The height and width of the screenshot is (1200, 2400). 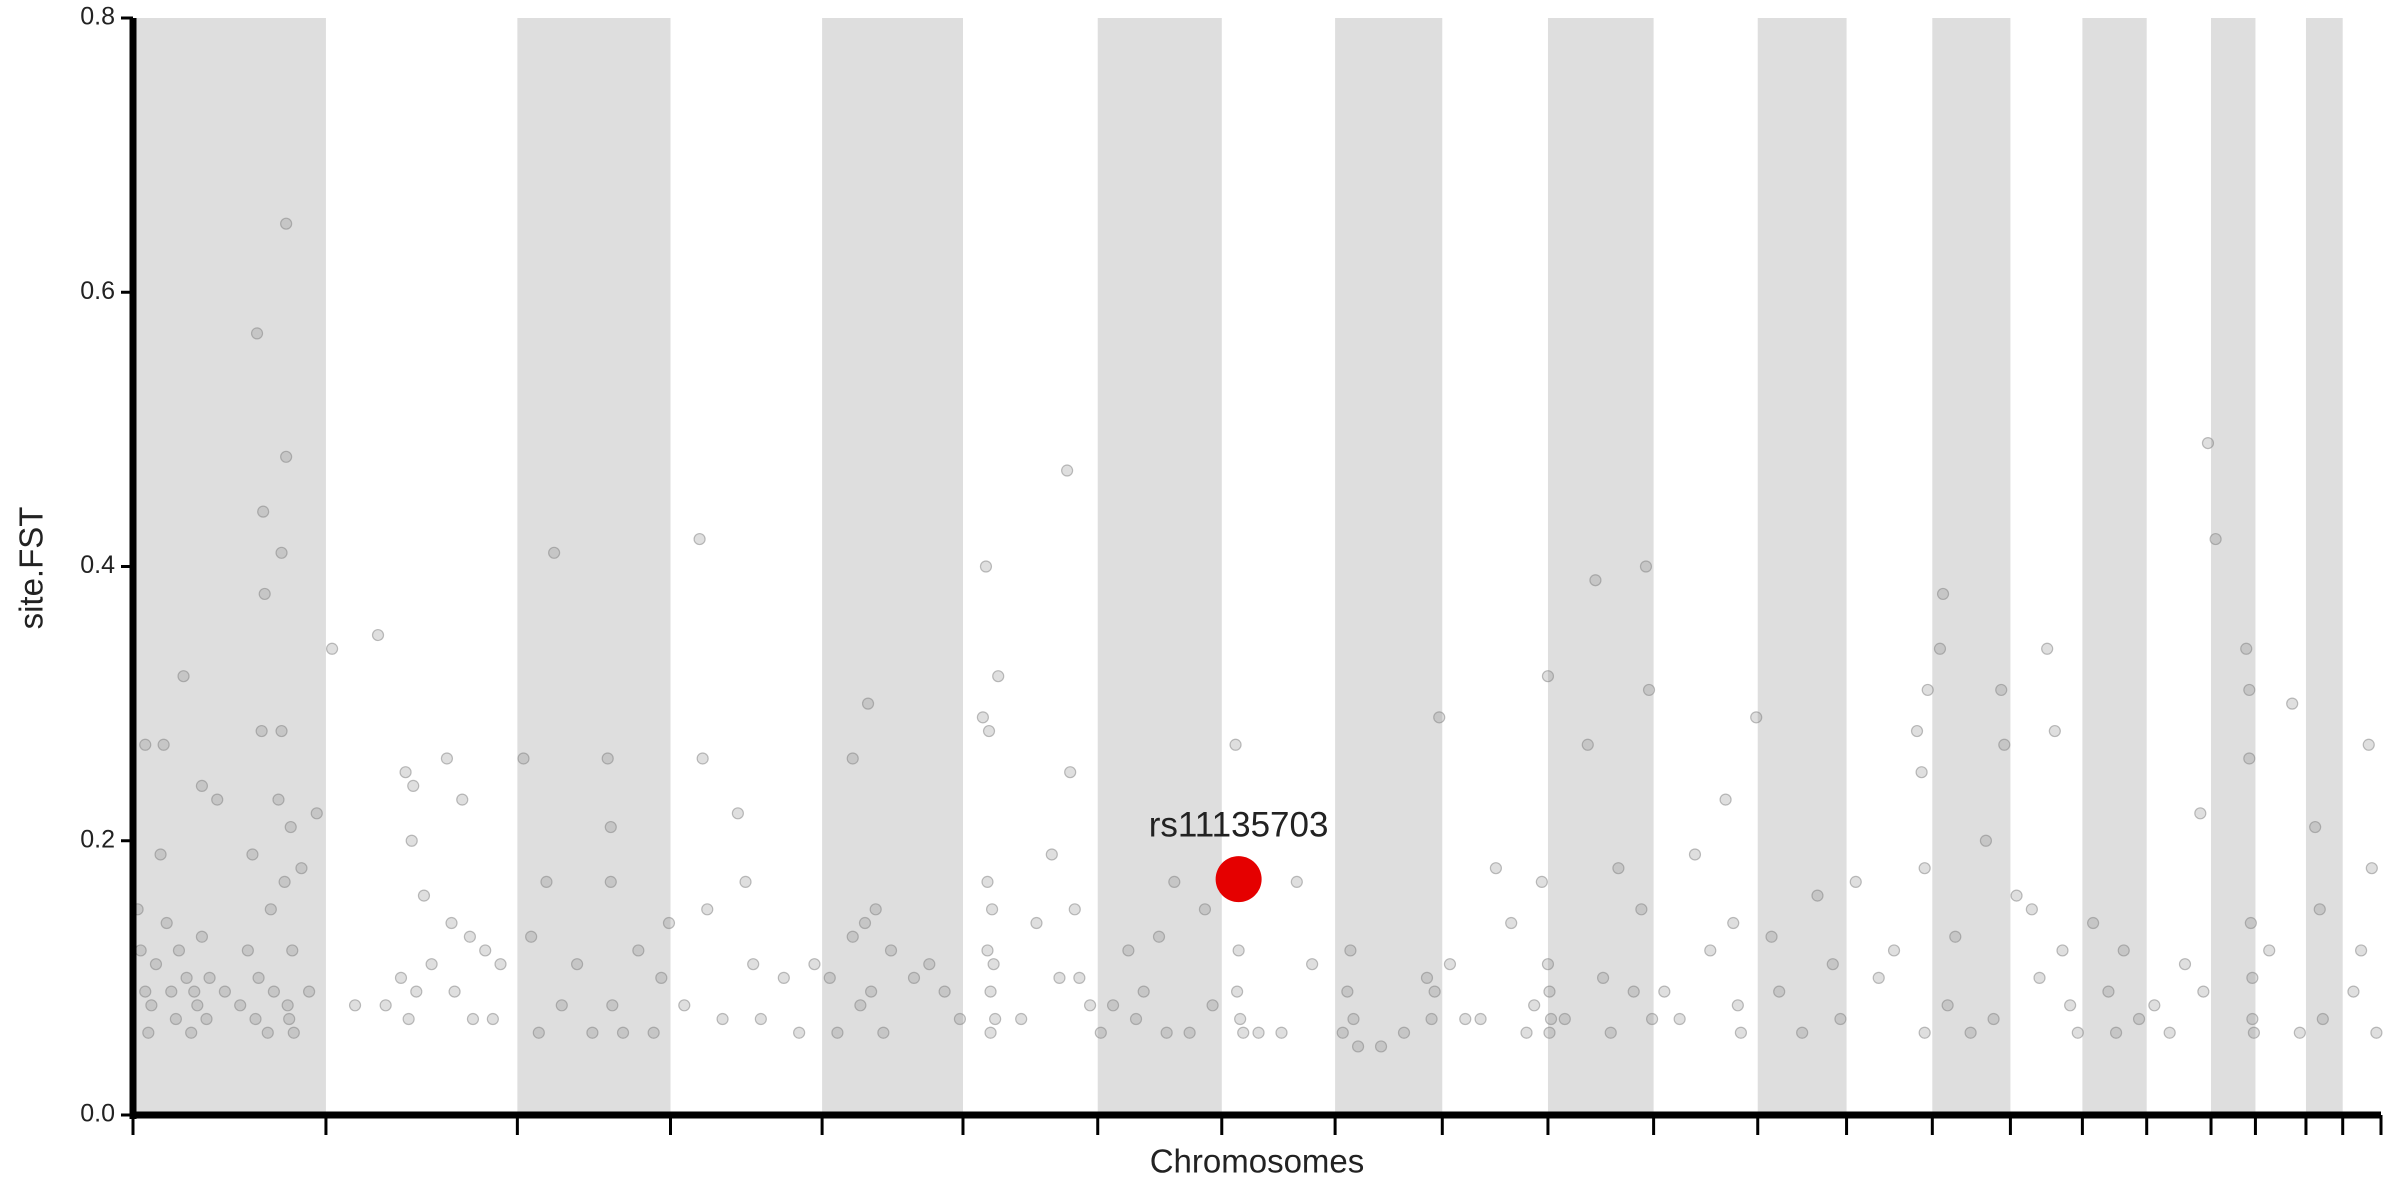 What do you see at coordinates (97, 565) in the screenshot?
I see `y-tick-label: 0.4` at bounding box center [97, 565].